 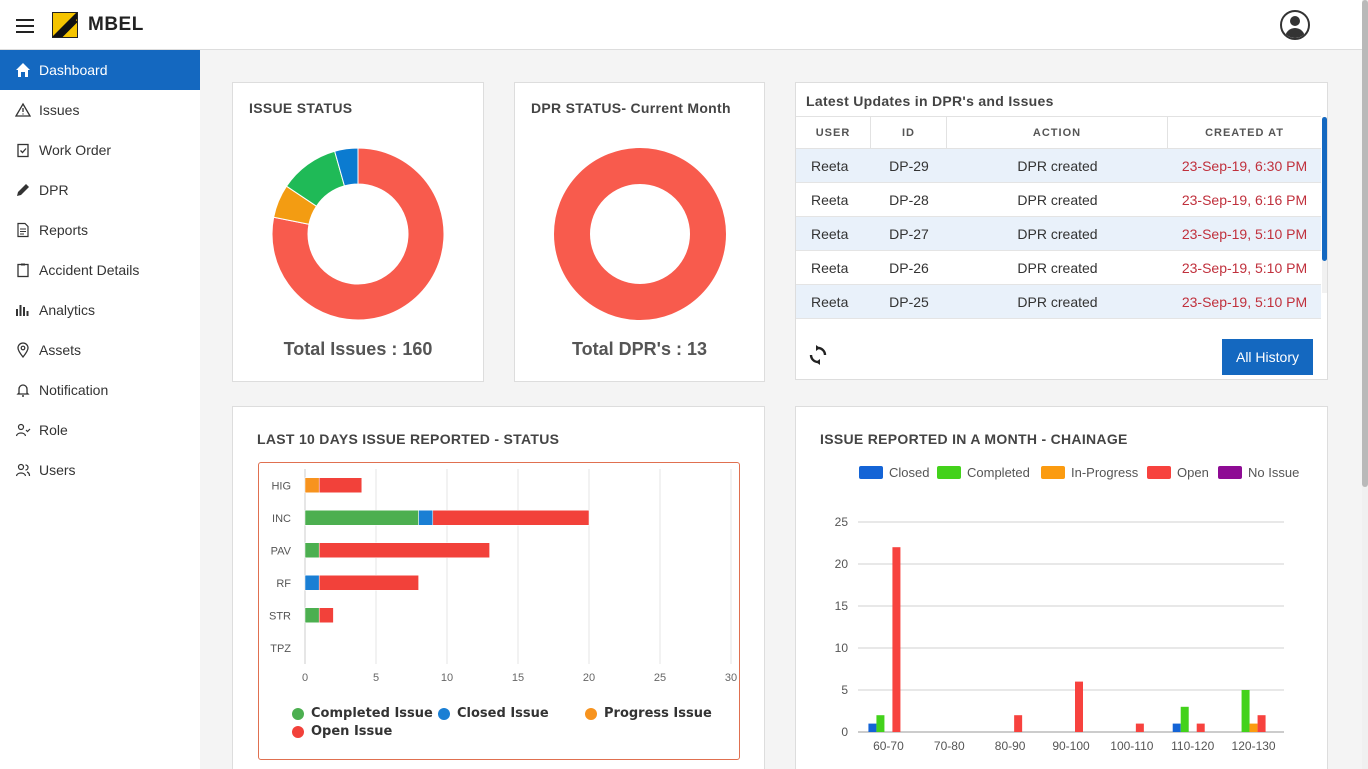 I want to click on cell-id: DP-25, so click(x=909, y=301).